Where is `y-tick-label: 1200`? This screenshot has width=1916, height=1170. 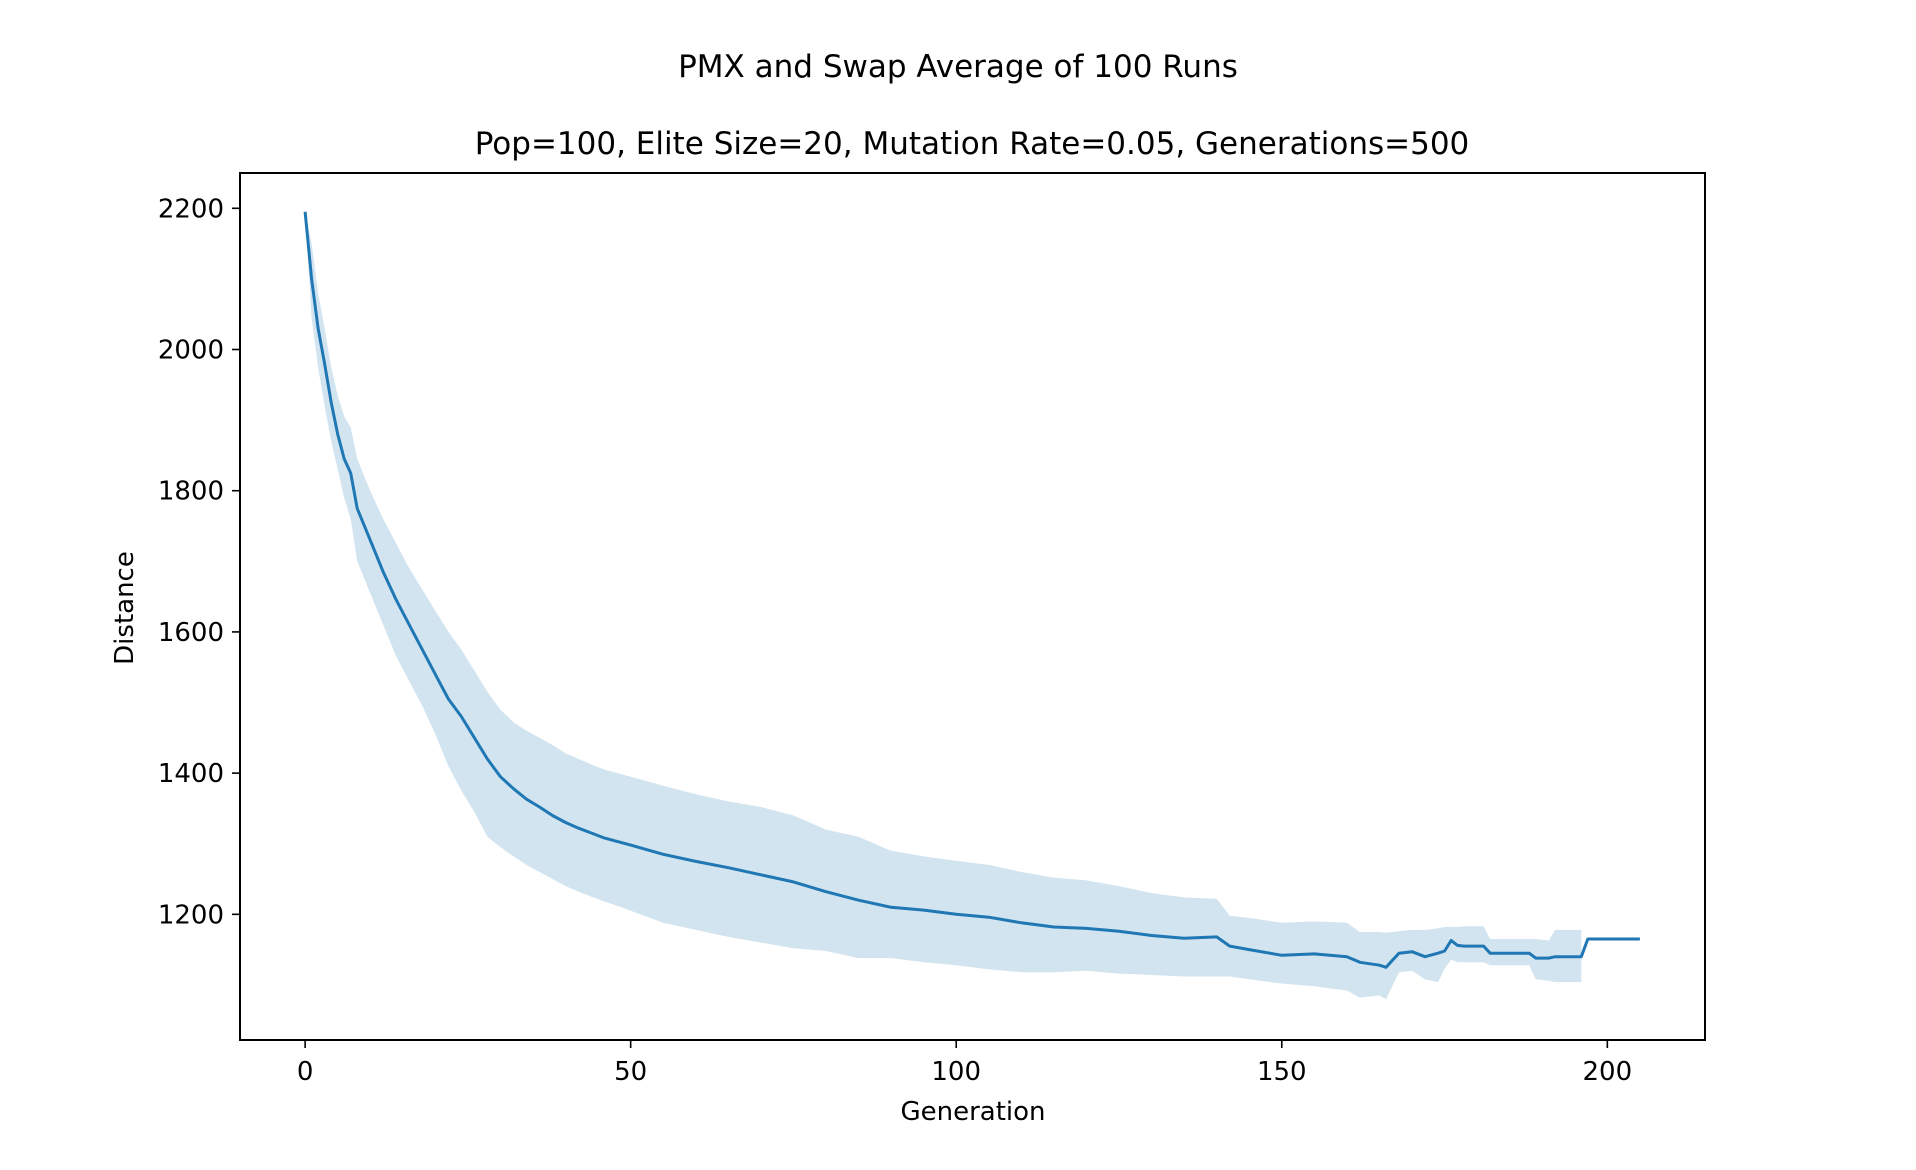 y-tick-label: 1200 is located at coordinates (191, 915).